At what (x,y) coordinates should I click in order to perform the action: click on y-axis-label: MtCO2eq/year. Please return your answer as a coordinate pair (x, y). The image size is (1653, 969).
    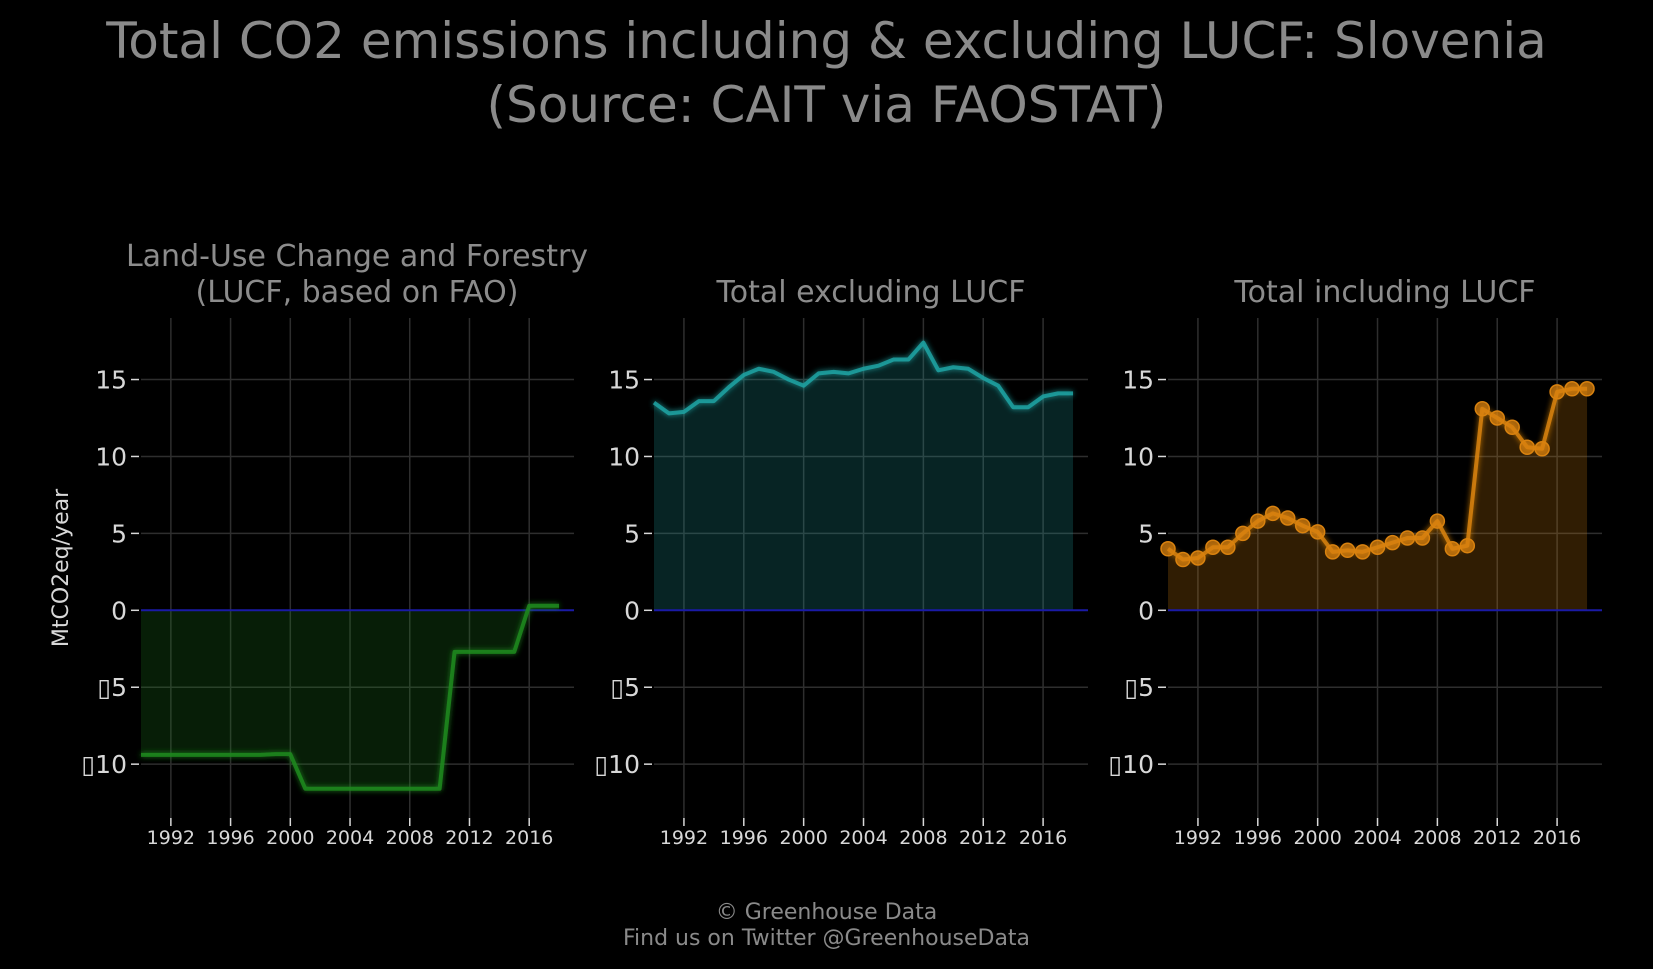
    Looking at the image, I should click on (61, 567).